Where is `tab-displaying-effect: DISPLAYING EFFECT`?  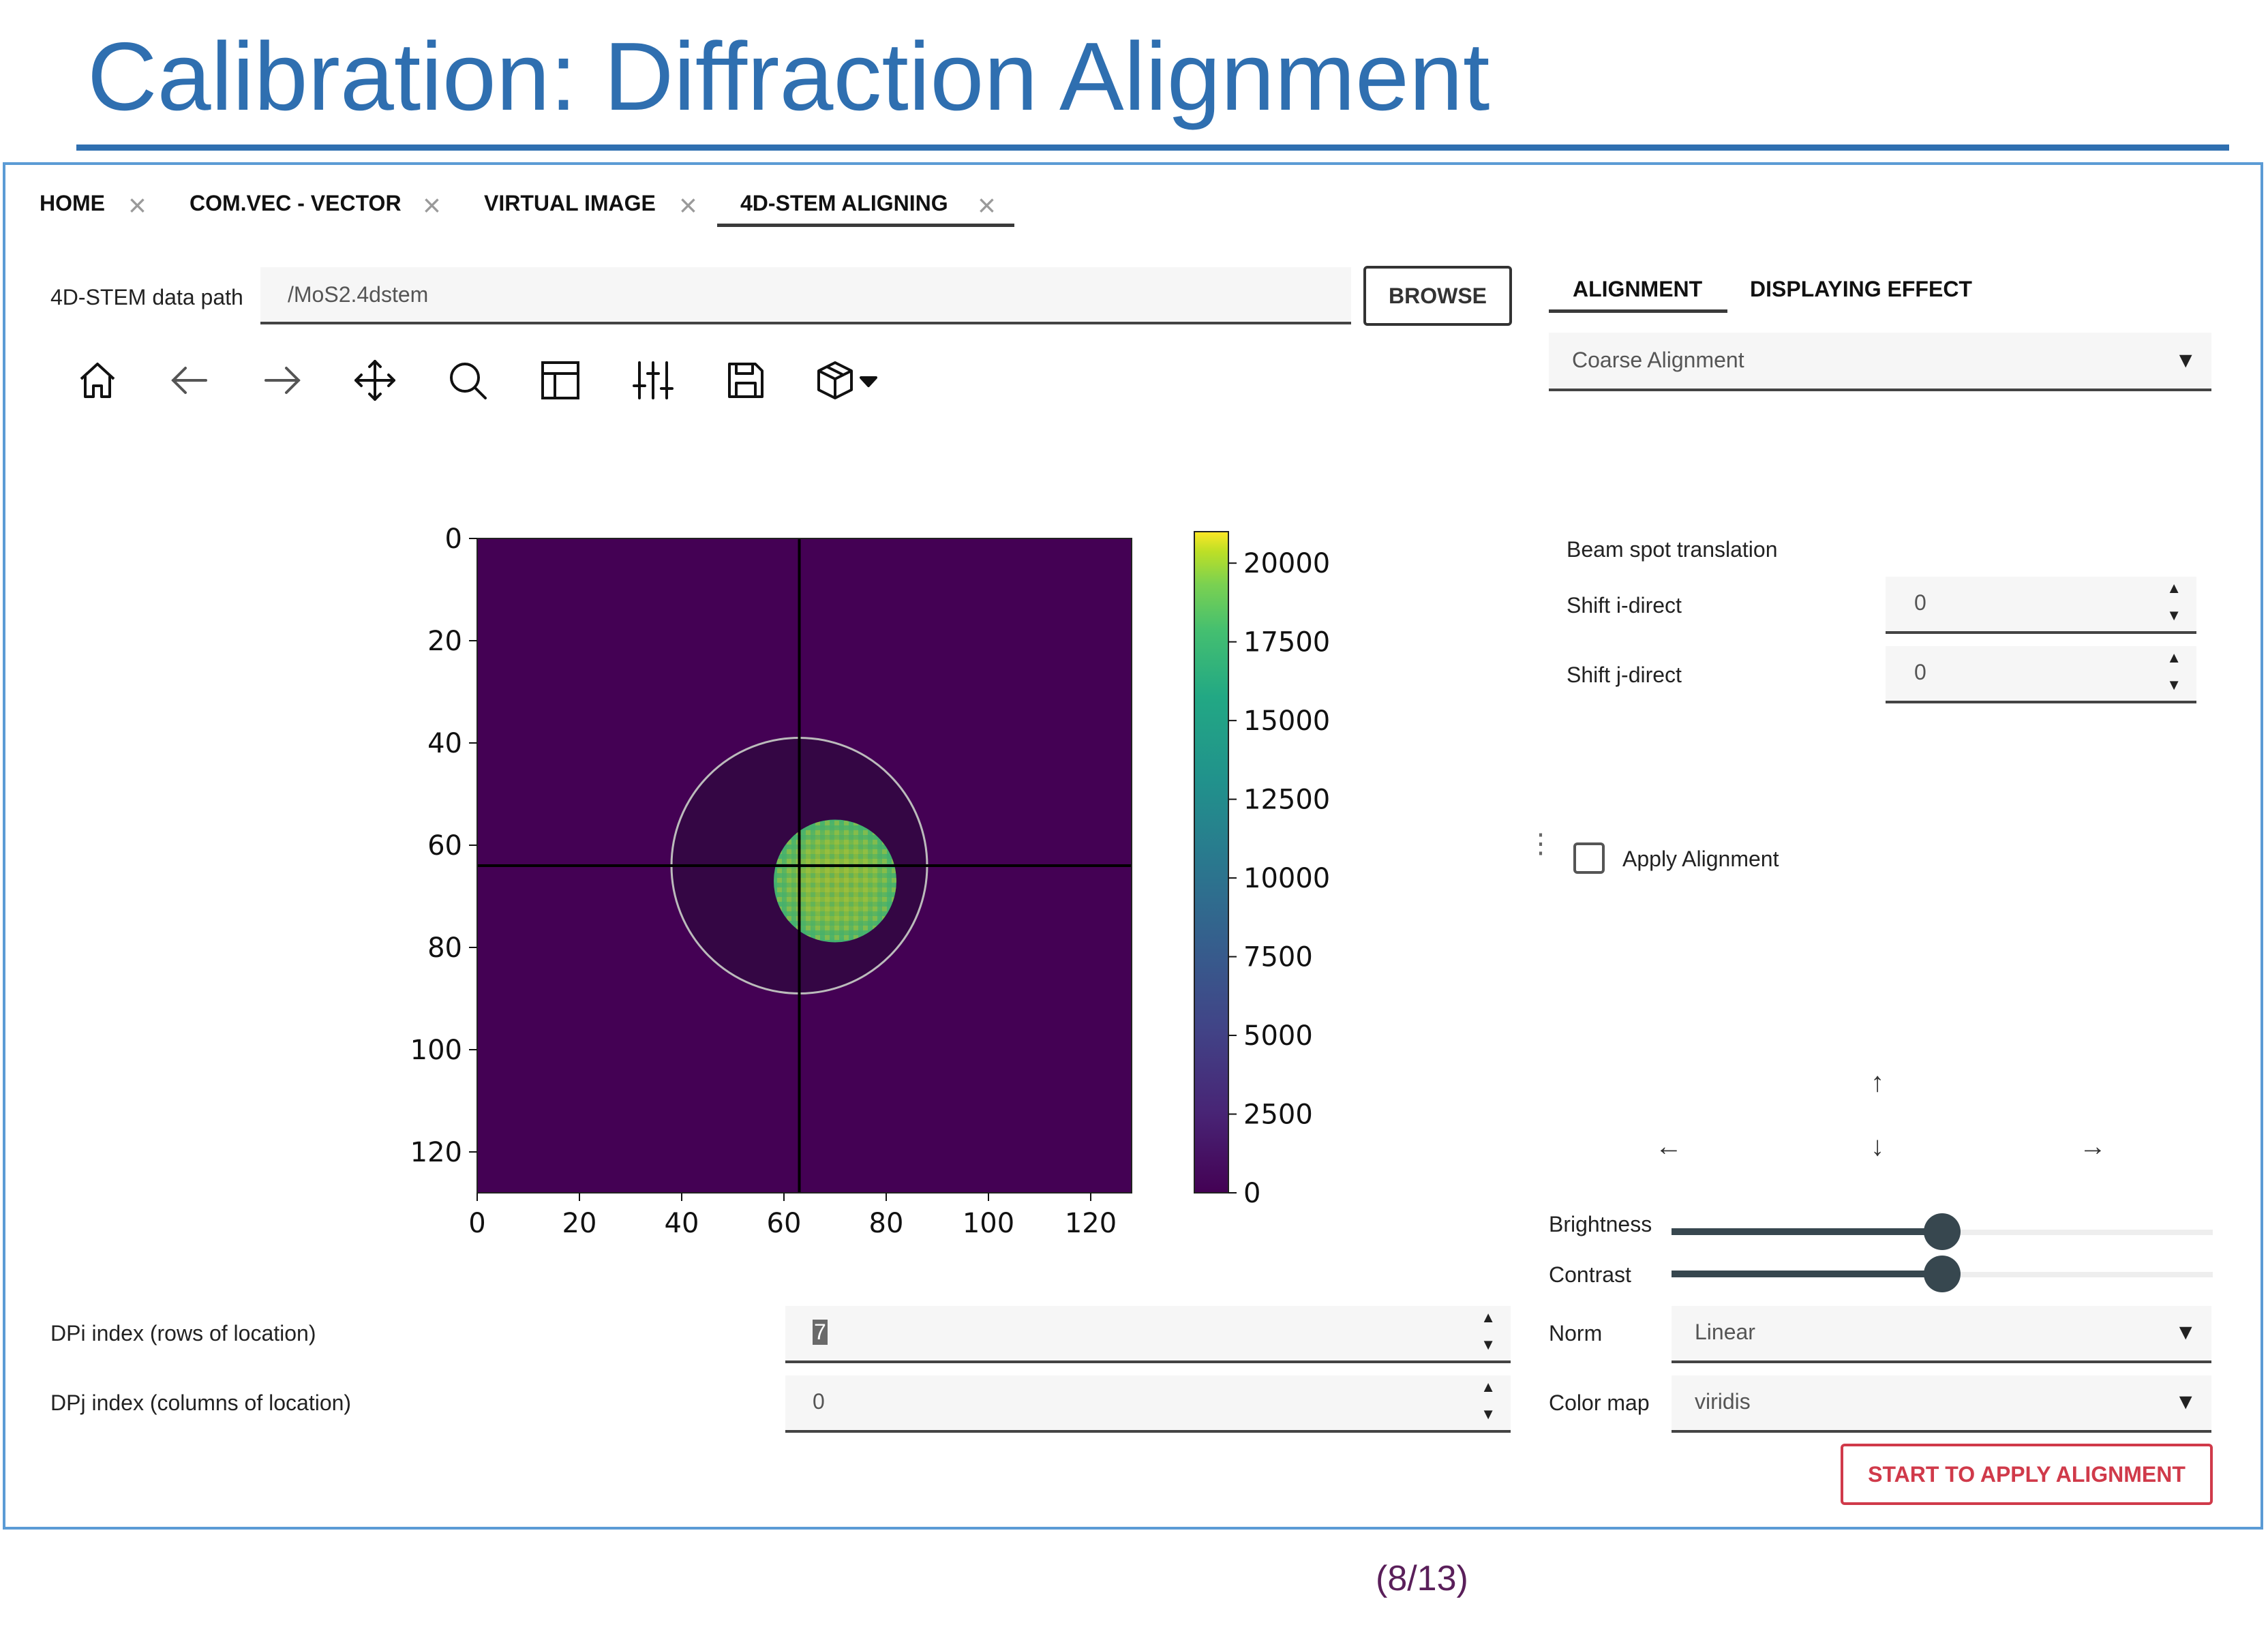 tab-displaying-effect: DISPLAYING EFFECT is located at coordinates (1861, 289).